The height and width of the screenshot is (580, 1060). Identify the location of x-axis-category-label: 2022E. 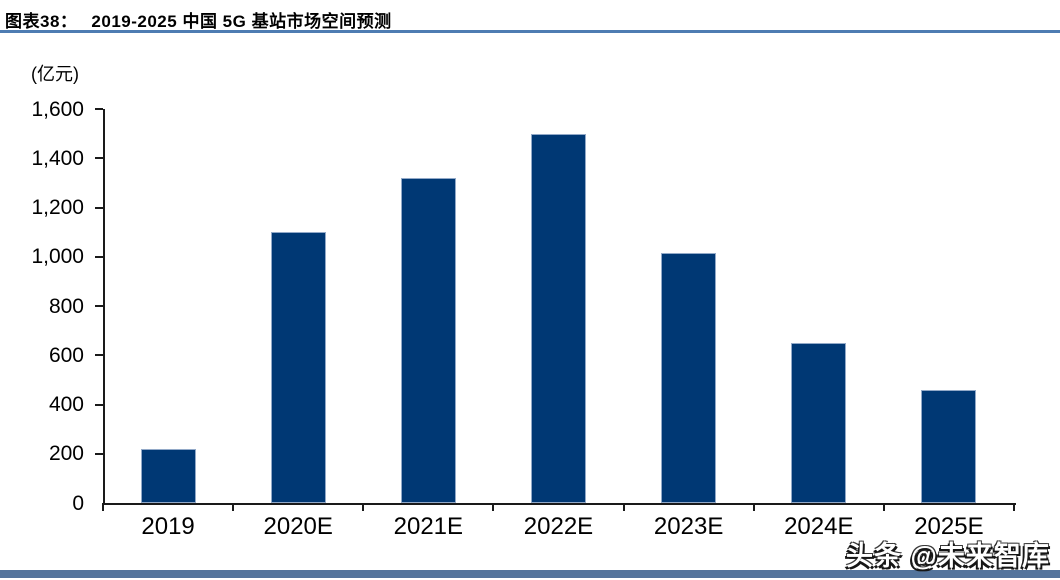
(558, 526).